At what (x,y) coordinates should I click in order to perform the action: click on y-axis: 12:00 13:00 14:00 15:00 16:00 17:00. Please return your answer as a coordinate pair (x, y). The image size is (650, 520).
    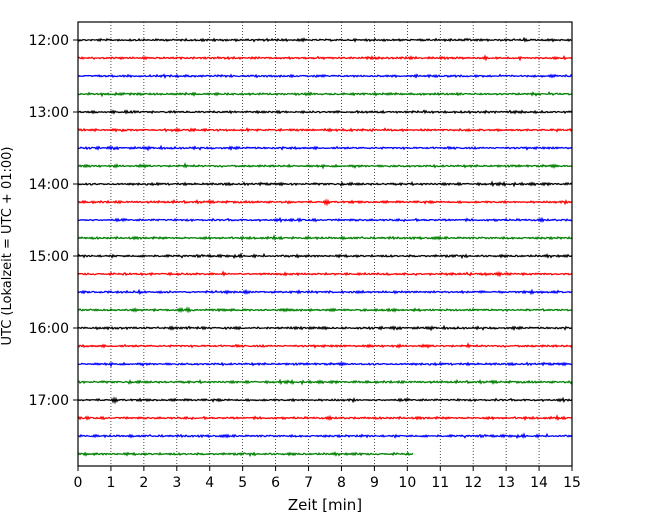
    Looking at the image, I should click on (53, 221).